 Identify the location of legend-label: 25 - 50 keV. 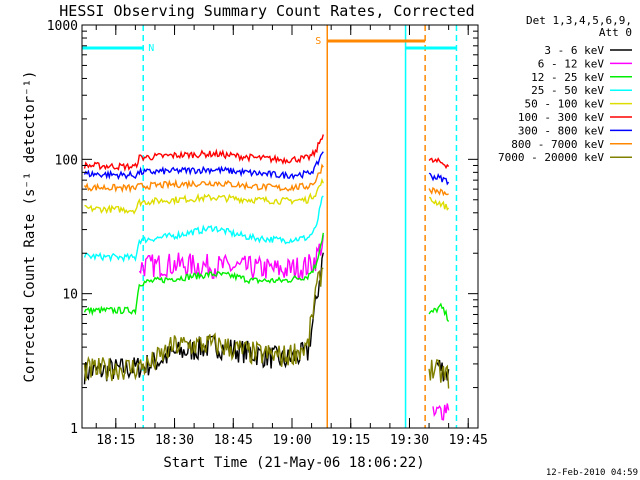
(567, 90).